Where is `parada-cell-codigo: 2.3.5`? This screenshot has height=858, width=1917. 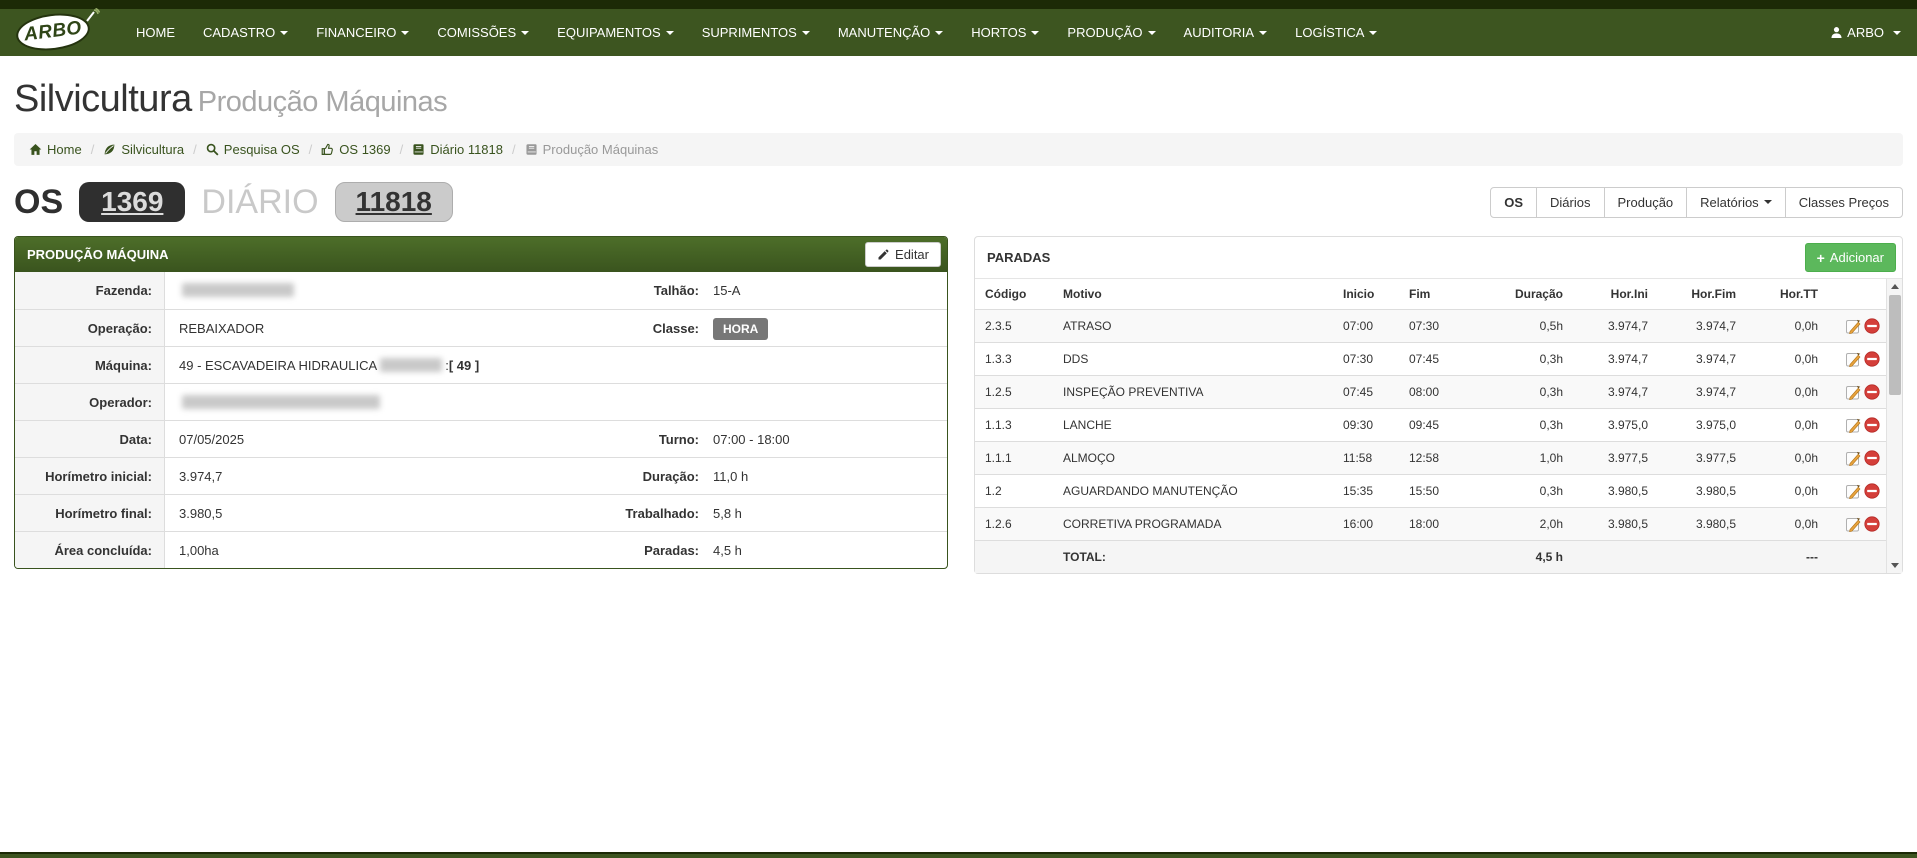
parada-cell-codigo: 2.3.5 is located at coordinates (998, 326).